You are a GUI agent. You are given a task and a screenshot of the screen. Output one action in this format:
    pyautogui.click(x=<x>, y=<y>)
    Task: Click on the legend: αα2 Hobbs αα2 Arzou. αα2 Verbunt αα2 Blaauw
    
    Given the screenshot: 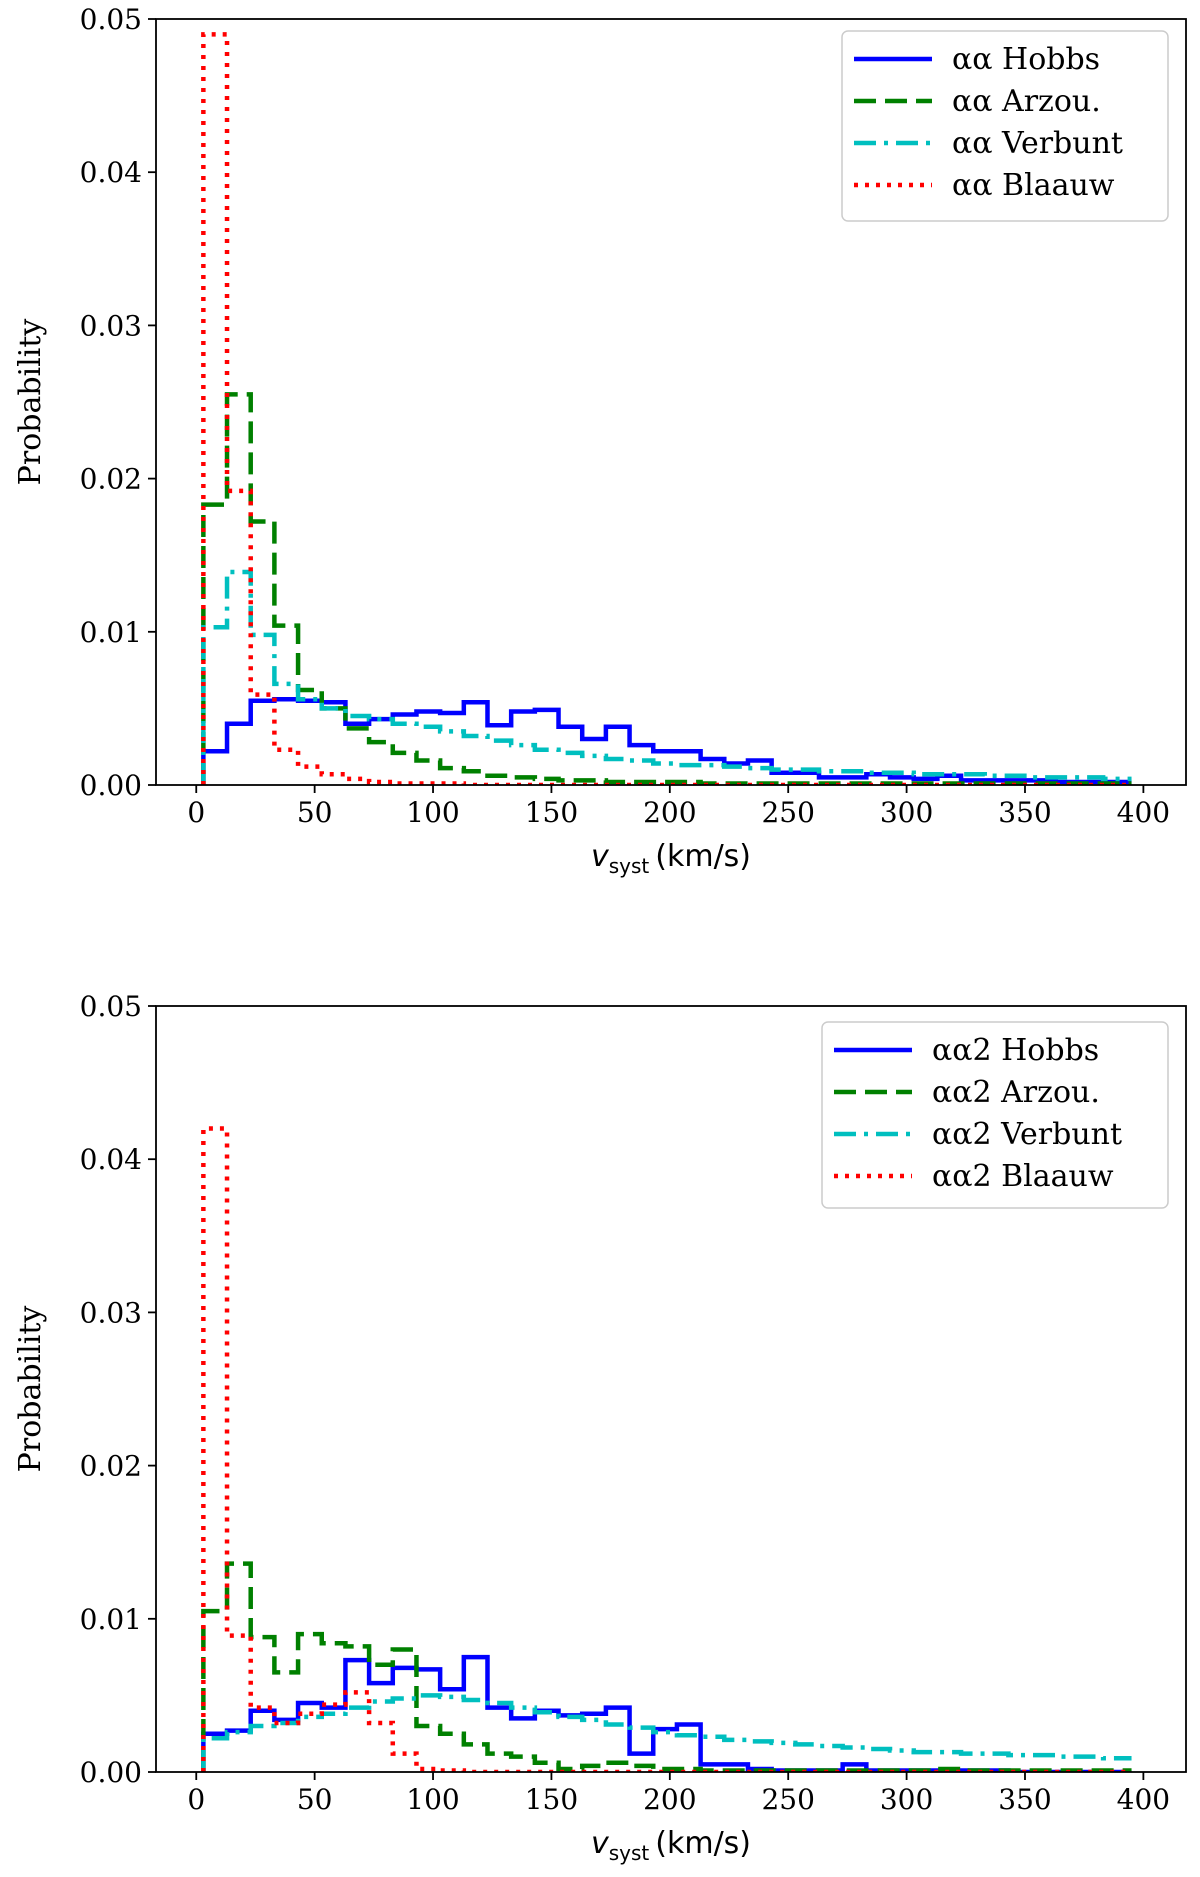 What is the action you would take?
    pyautogui.click(x=995, y=1115)
    